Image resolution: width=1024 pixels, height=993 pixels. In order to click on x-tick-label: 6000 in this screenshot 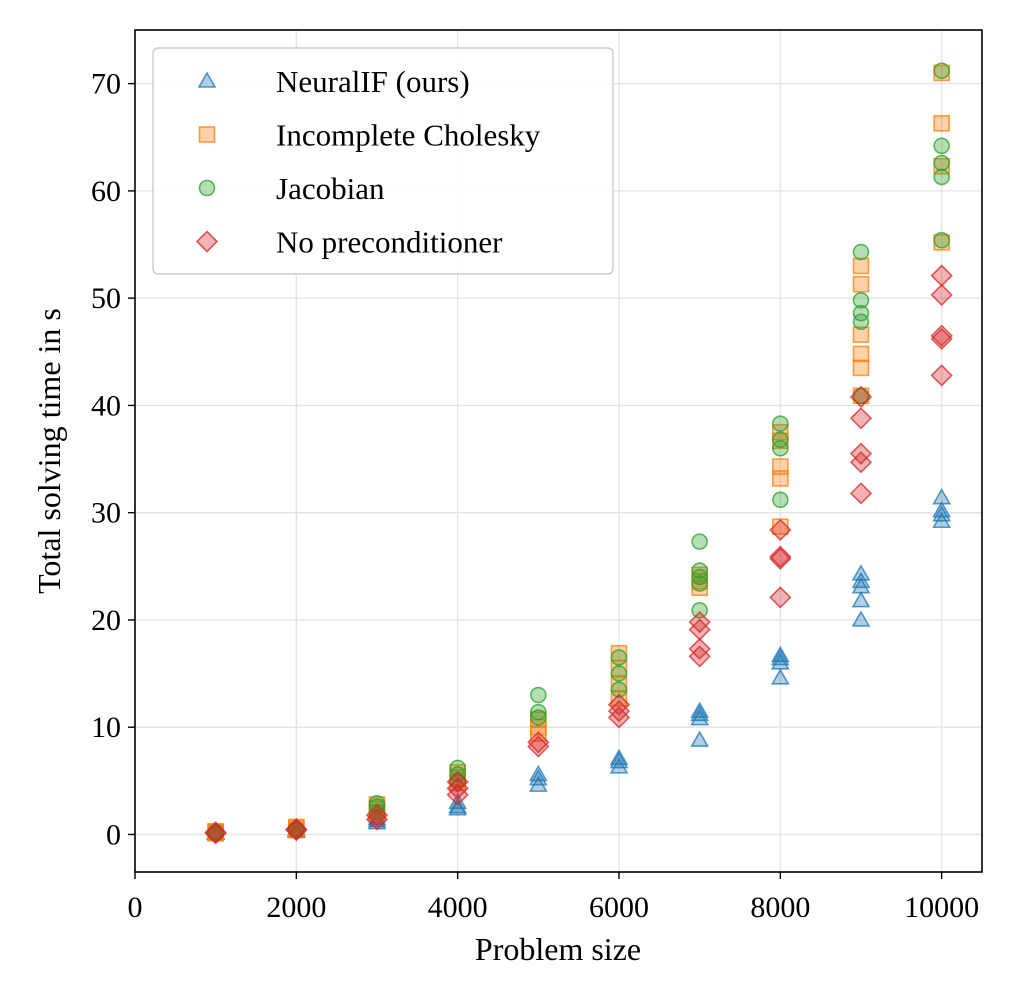, I will do `click(619, 907)`.